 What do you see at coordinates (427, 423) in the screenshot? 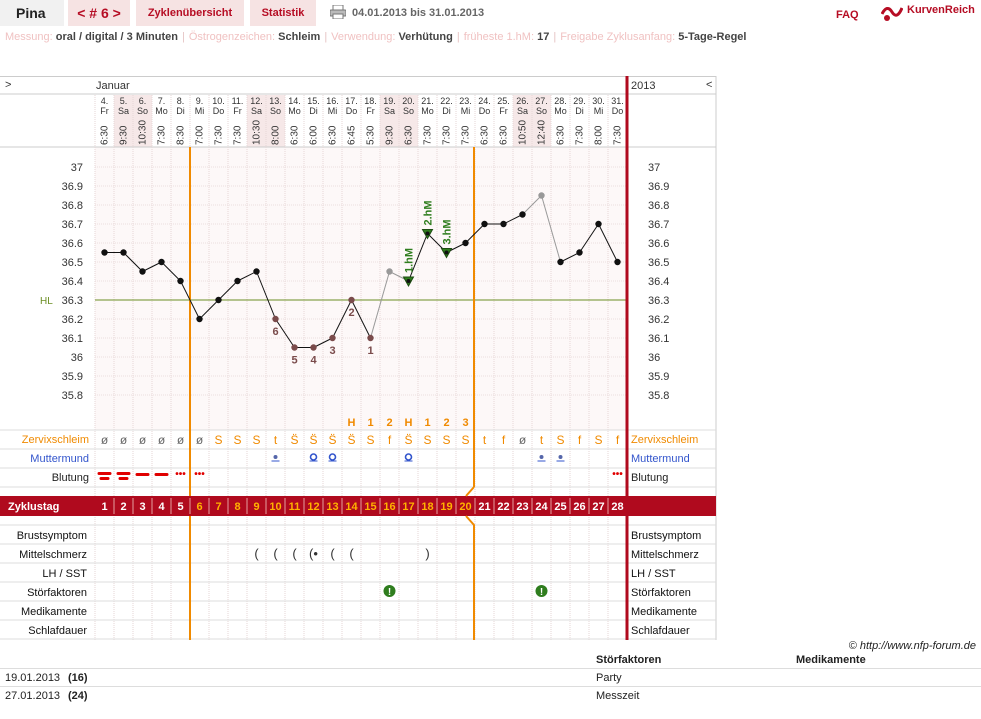
I see `peak-day-label: 1` at bounding box center [427, 423].